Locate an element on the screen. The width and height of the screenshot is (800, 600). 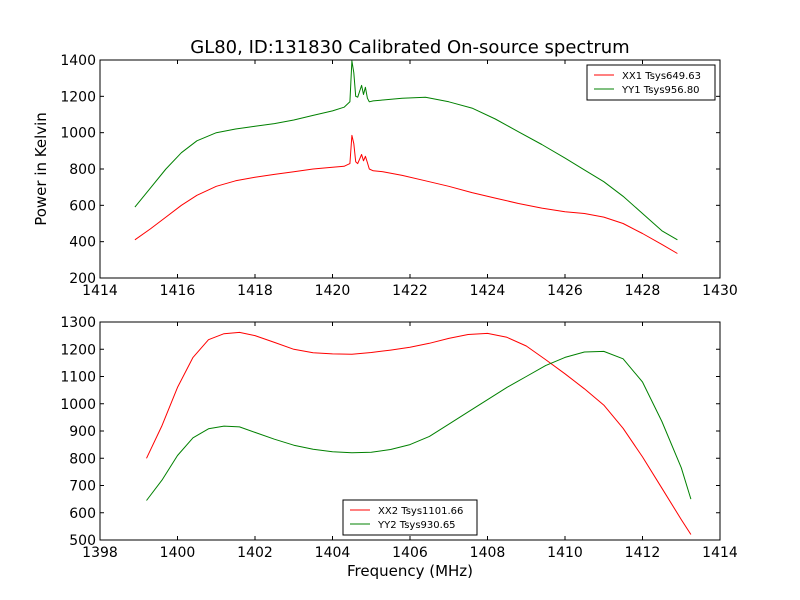
bottom-legend: XX2 Tsys1101.66 YY2 Tsys930.65 is located at coordinates (410, 517).